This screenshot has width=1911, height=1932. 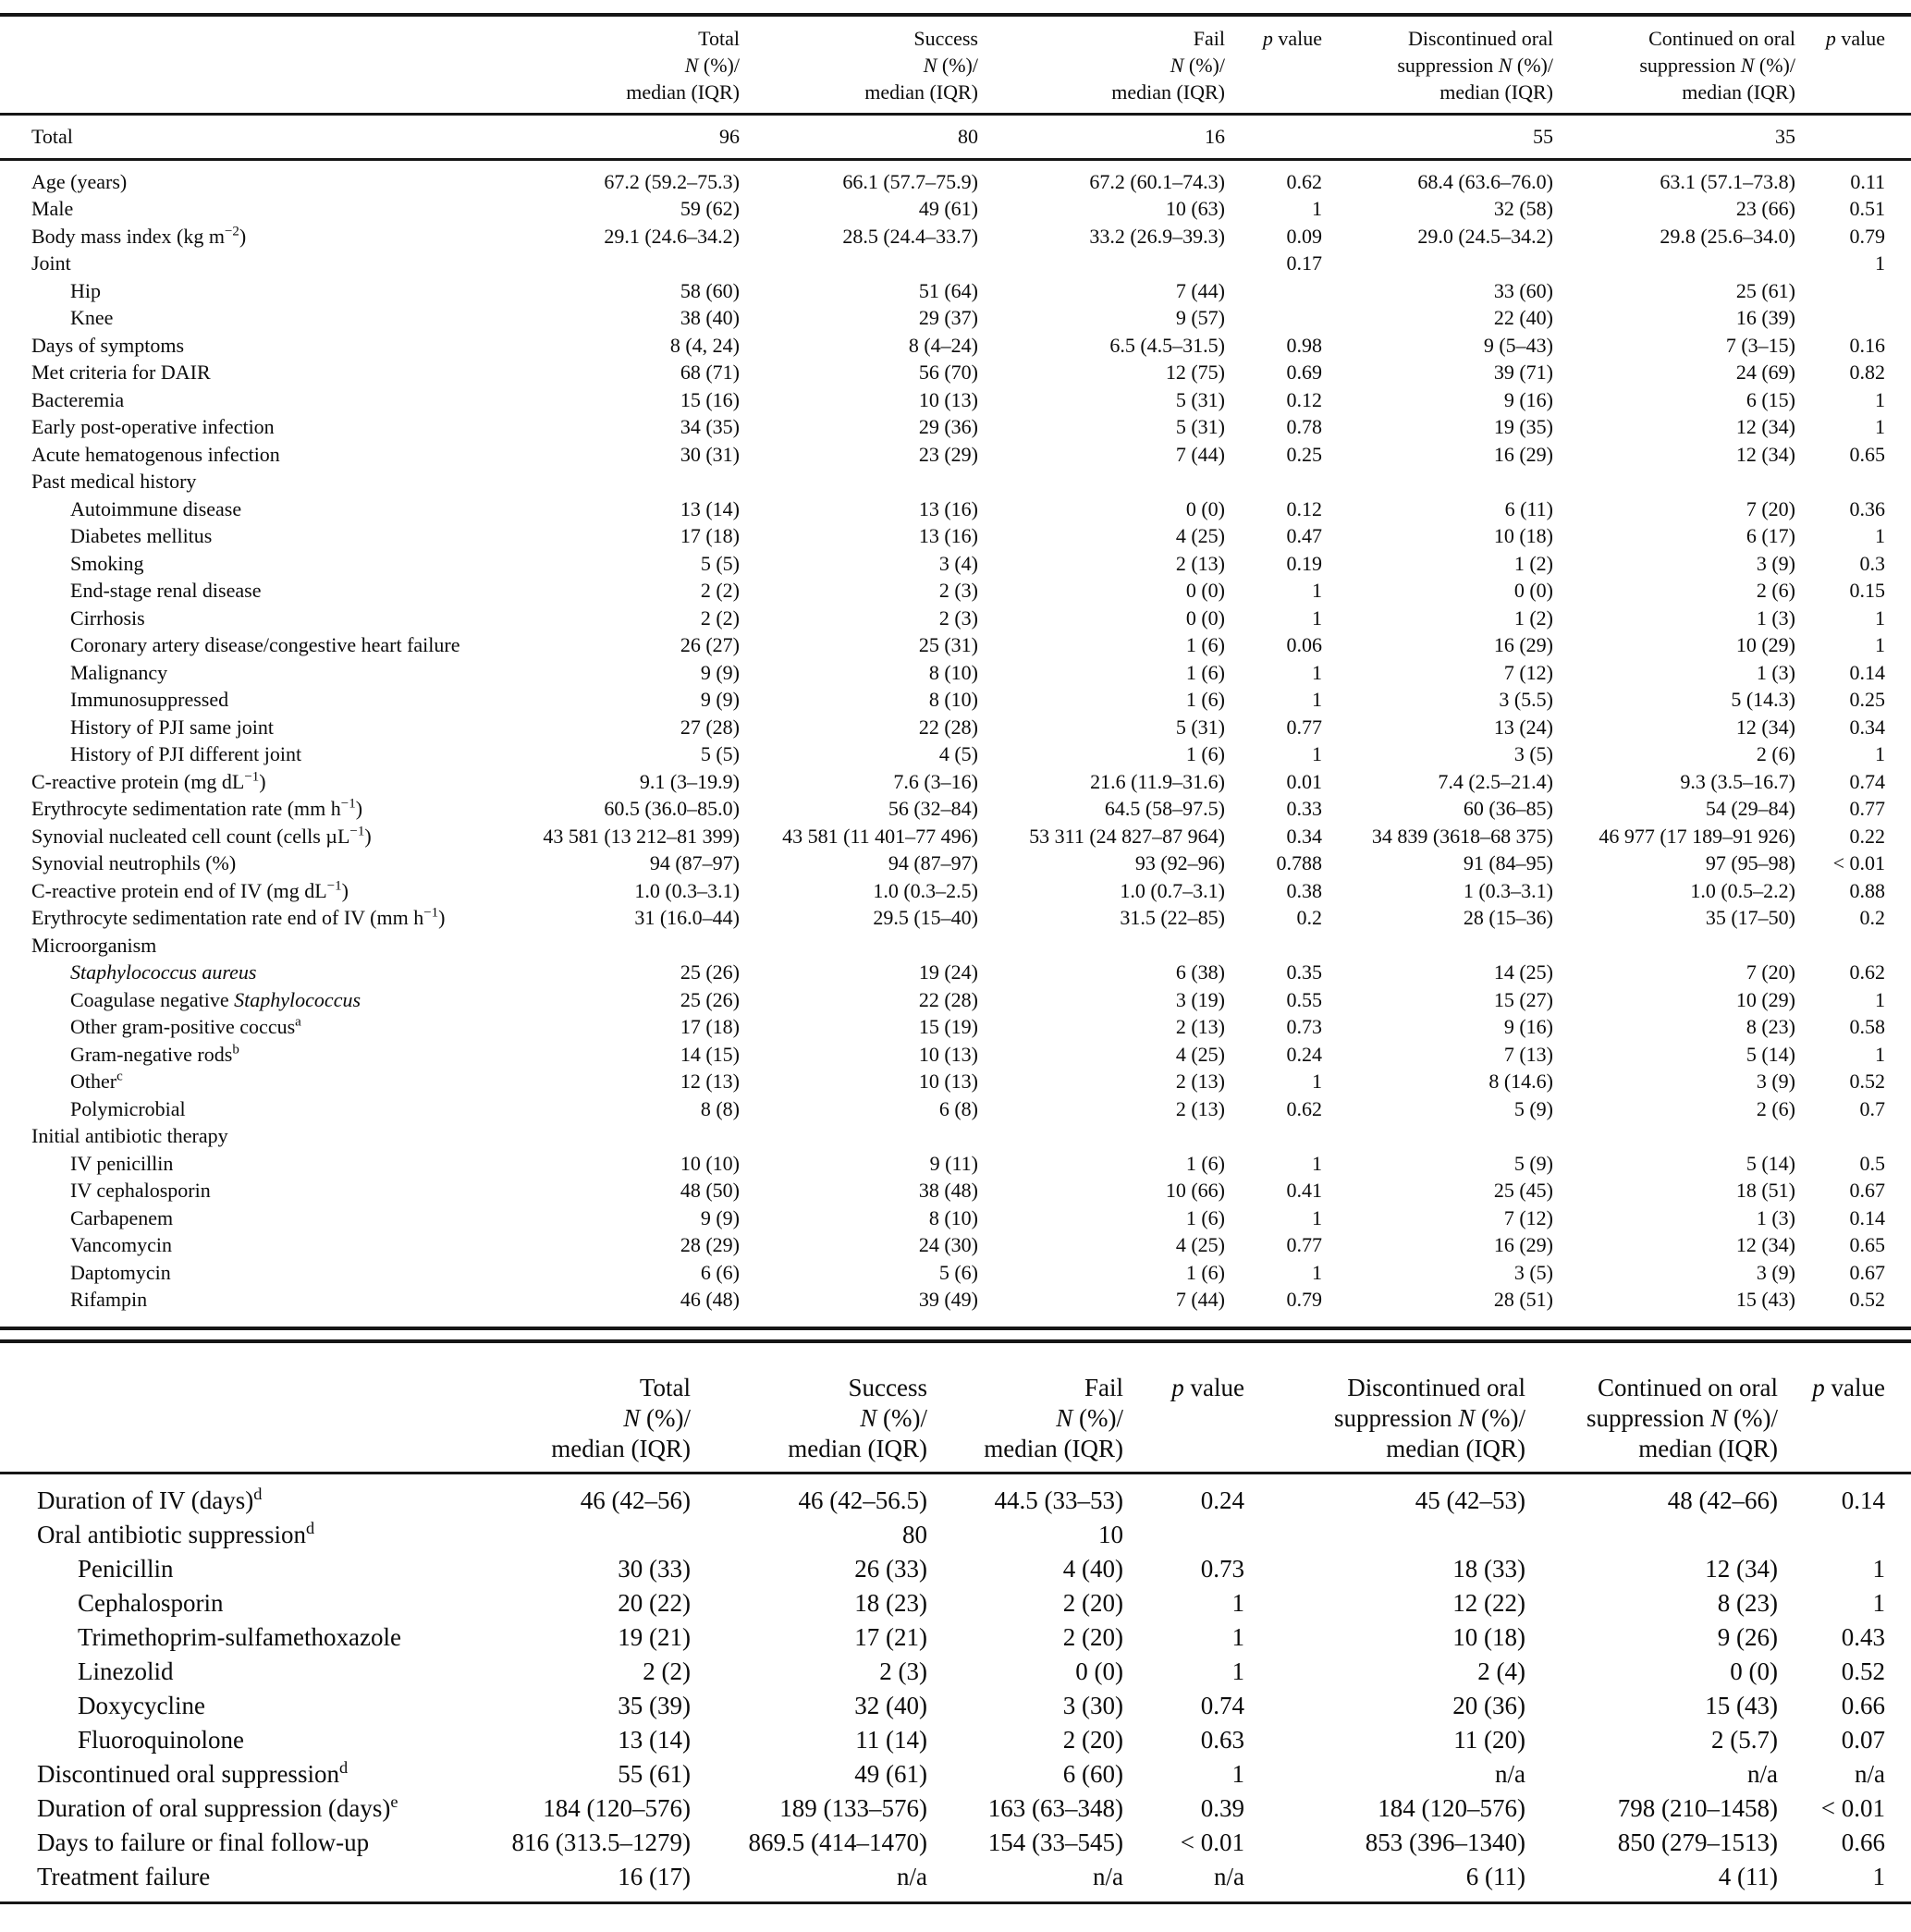 I want to click on cell: 0.41, so click(x=1305, y=1190).